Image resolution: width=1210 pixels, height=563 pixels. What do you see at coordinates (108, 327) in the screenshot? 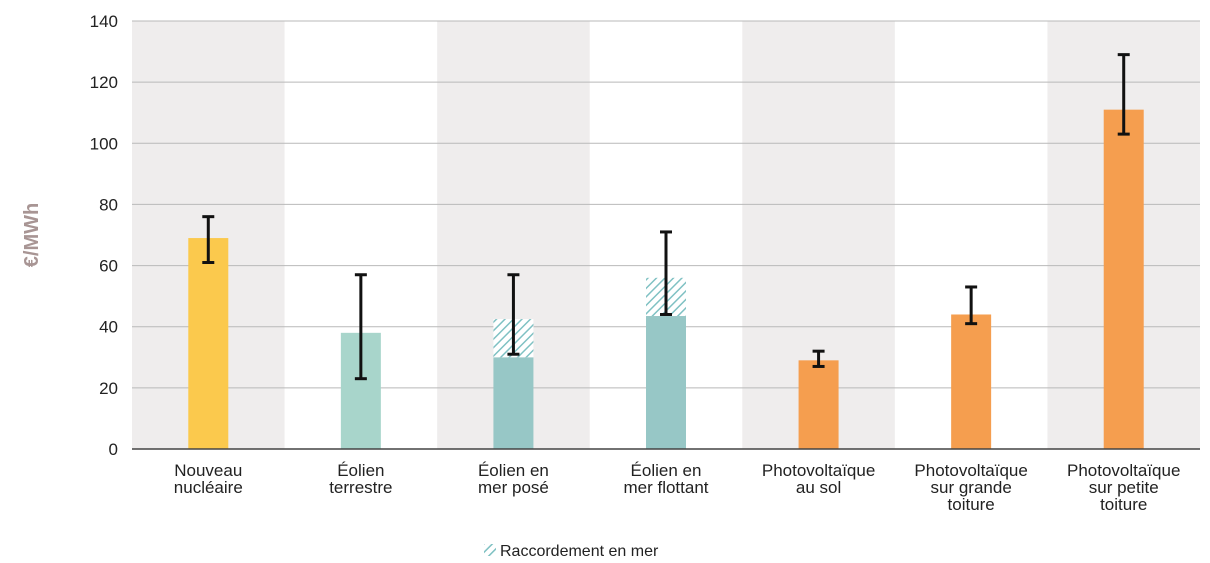
I see `y-tick-label: 40` at bounding box center [108, 327].